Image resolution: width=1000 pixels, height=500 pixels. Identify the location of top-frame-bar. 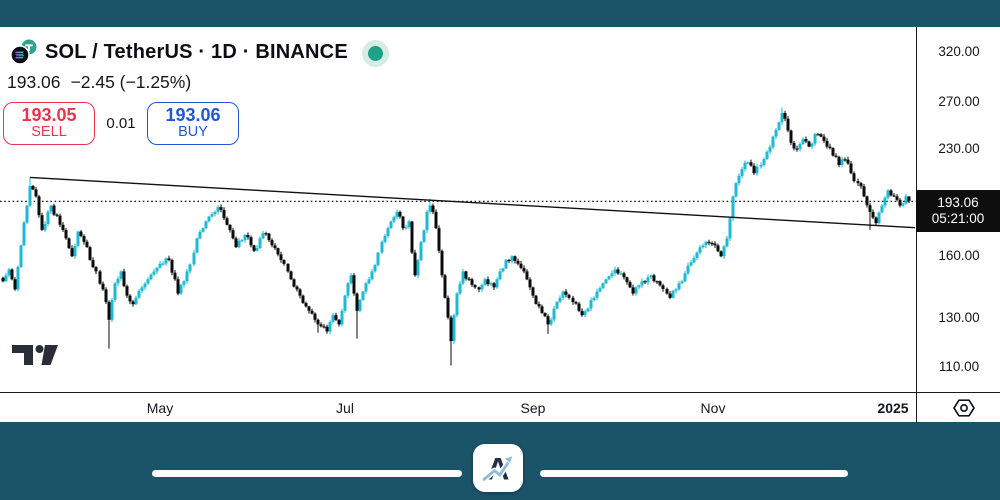
(500, 13).